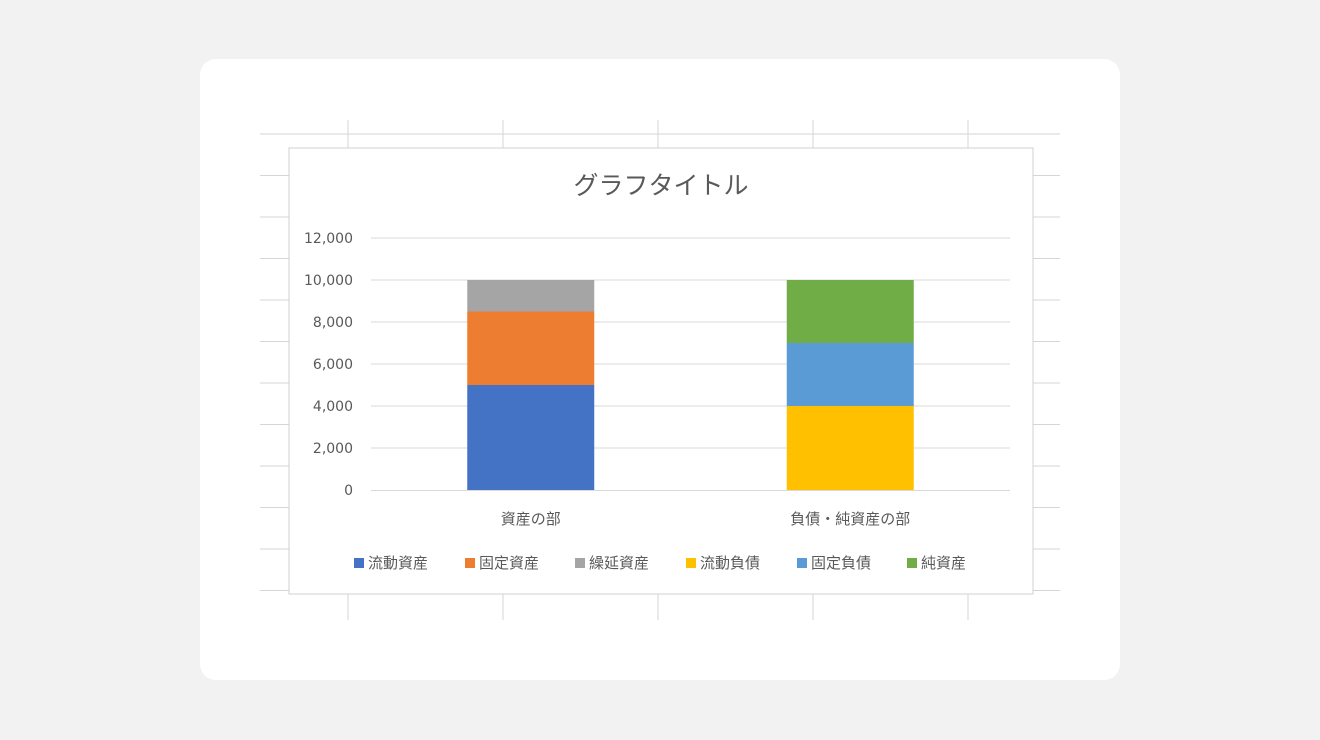 Image resolution: width=1320 pixels, height=740 pixels. I want to click on x-axis: 資産の部 負債・純資産の部, so click(706, 519).